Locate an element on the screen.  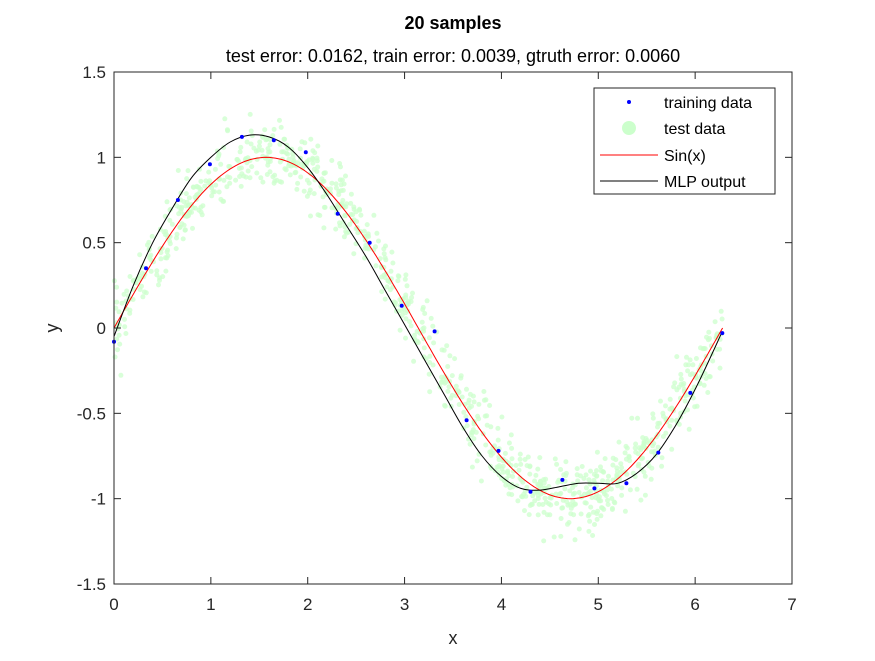
x-tick-label: 4 is located at coordinates (501, 604).